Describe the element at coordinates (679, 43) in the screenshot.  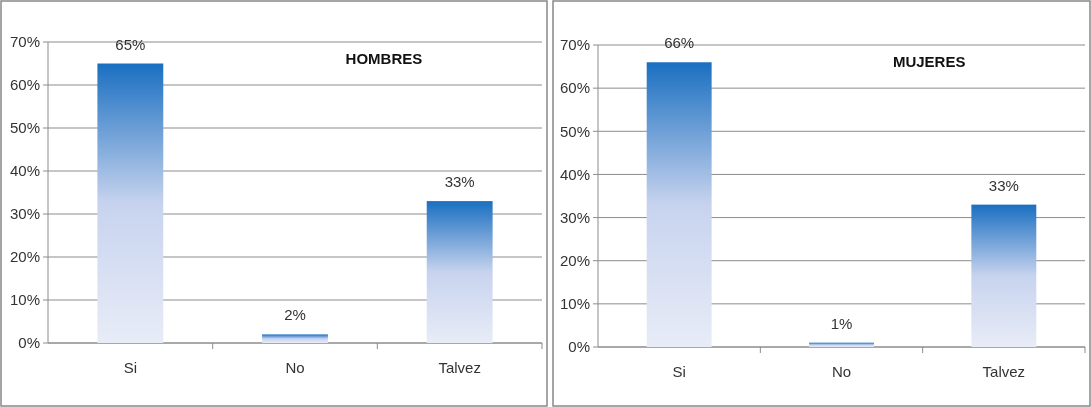
I see `data-label: 66%` at that location.